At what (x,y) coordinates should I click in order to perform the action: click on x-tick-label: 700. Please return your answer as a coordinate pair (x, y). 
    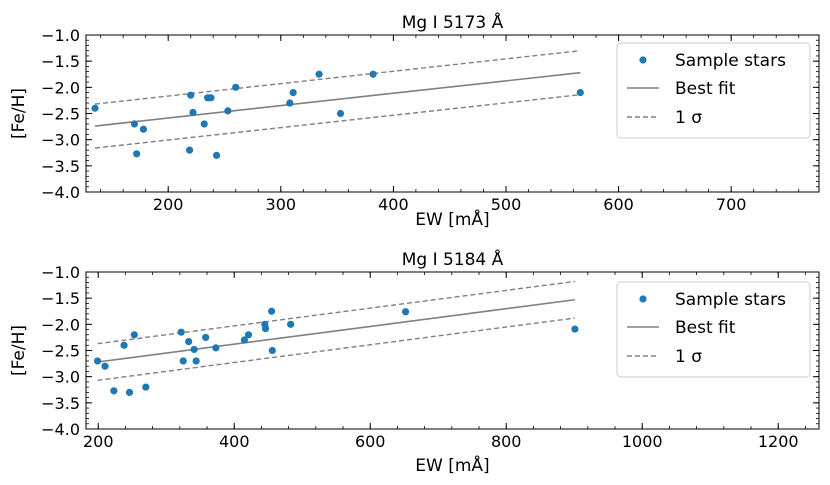
    Looking at the image, I should click on (731, 204).